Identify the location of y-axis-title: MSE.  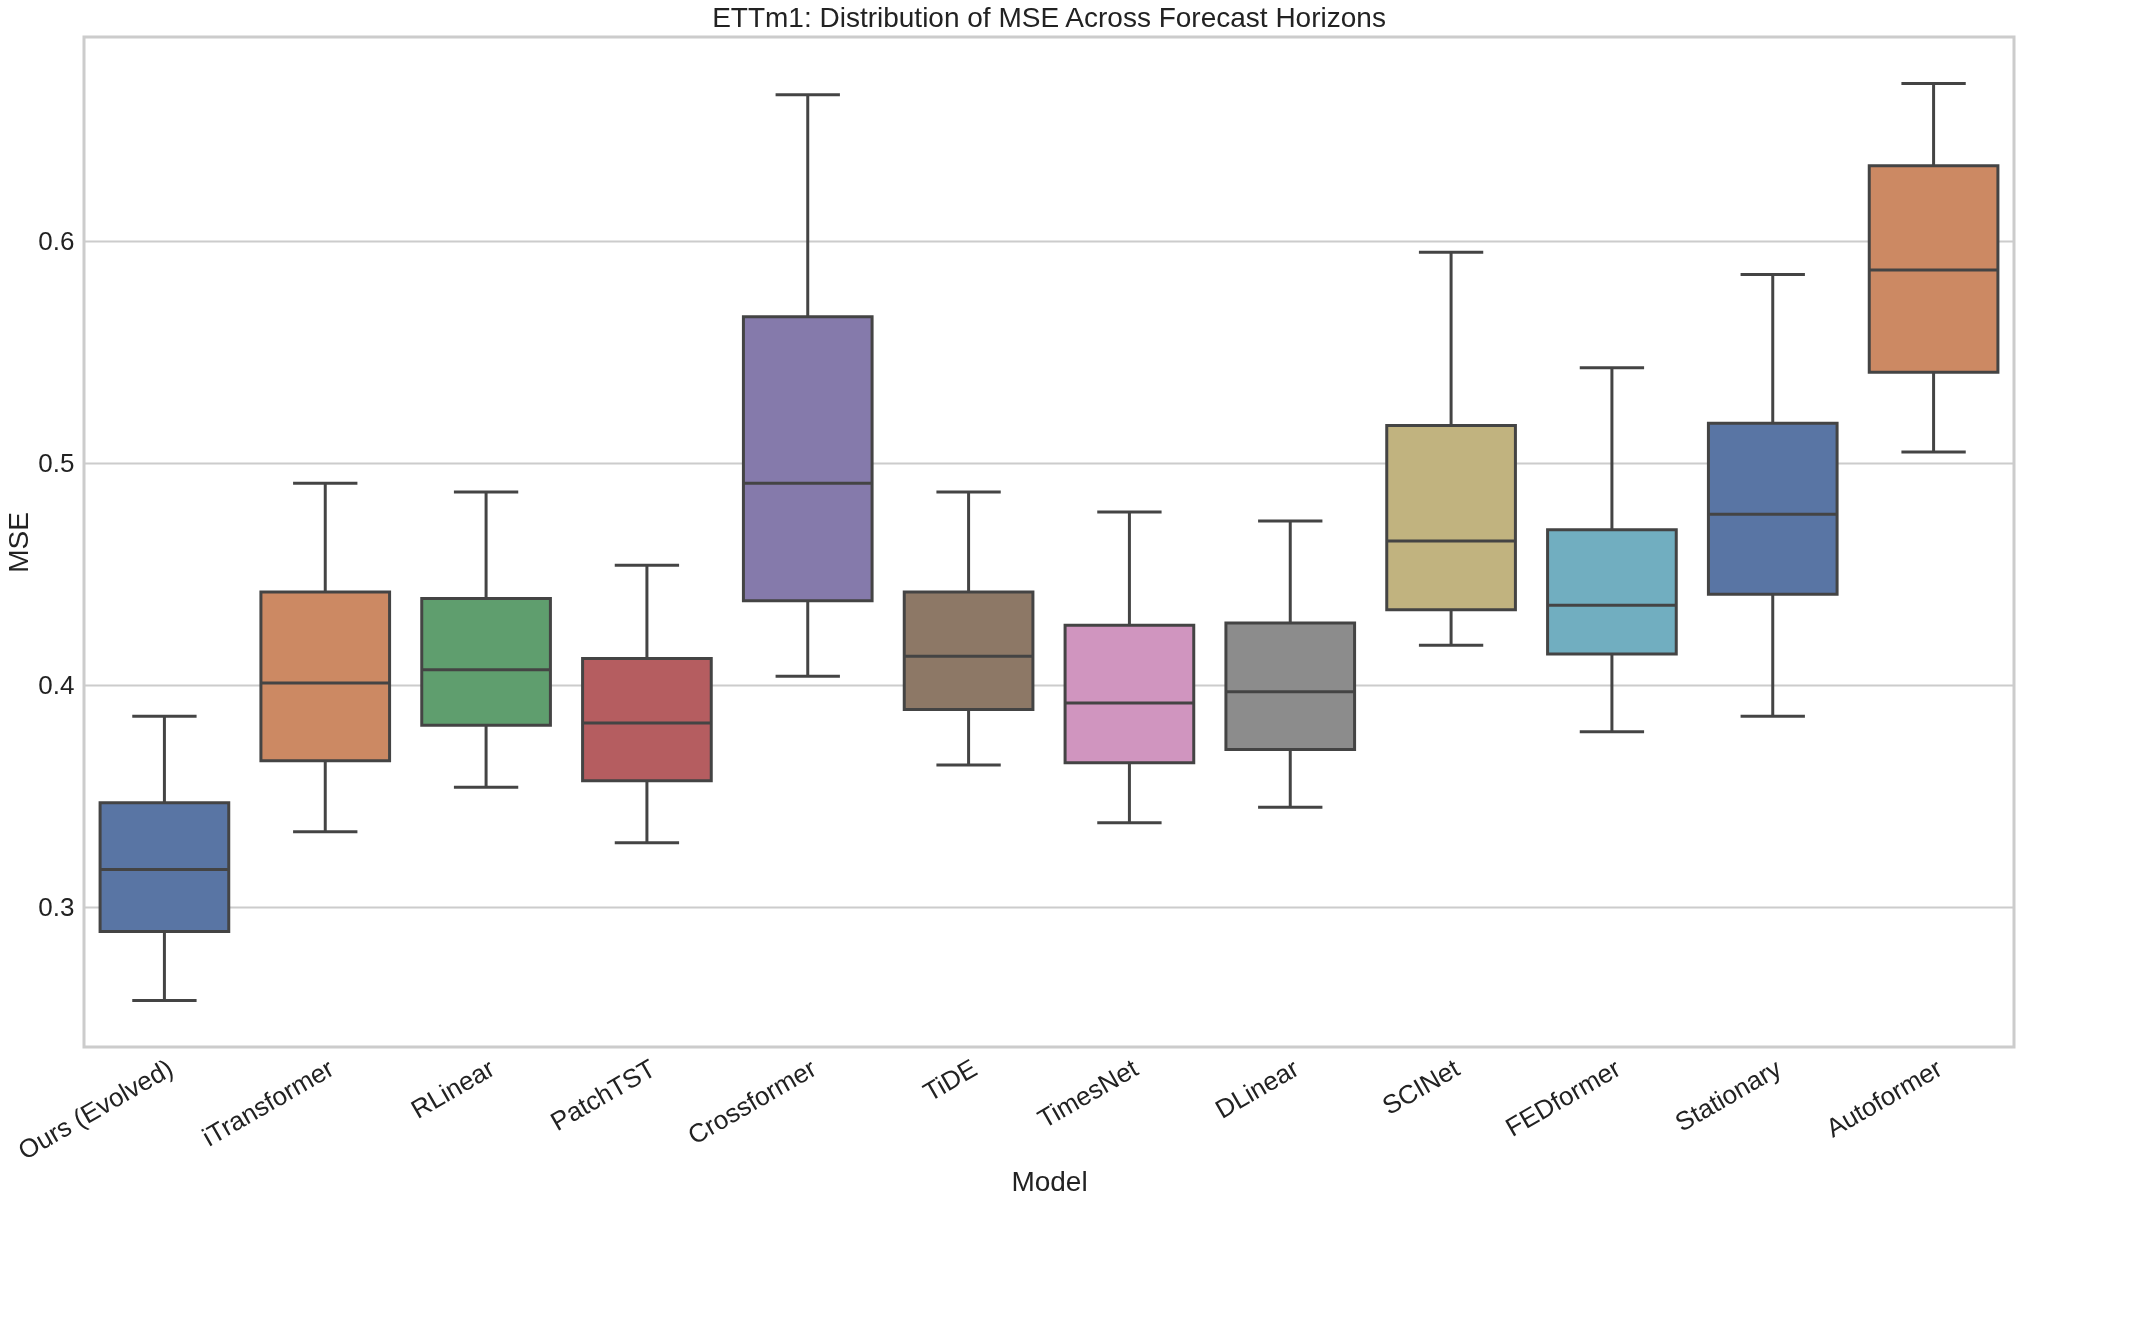
(19, 542).